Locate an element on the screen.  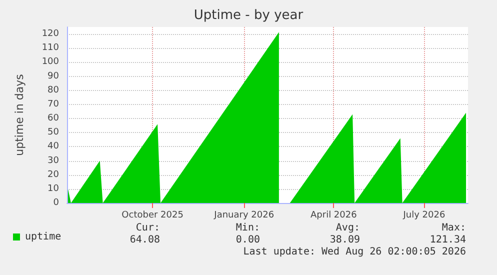
y-tick-label: 90 is located at coordinates (54, 76).